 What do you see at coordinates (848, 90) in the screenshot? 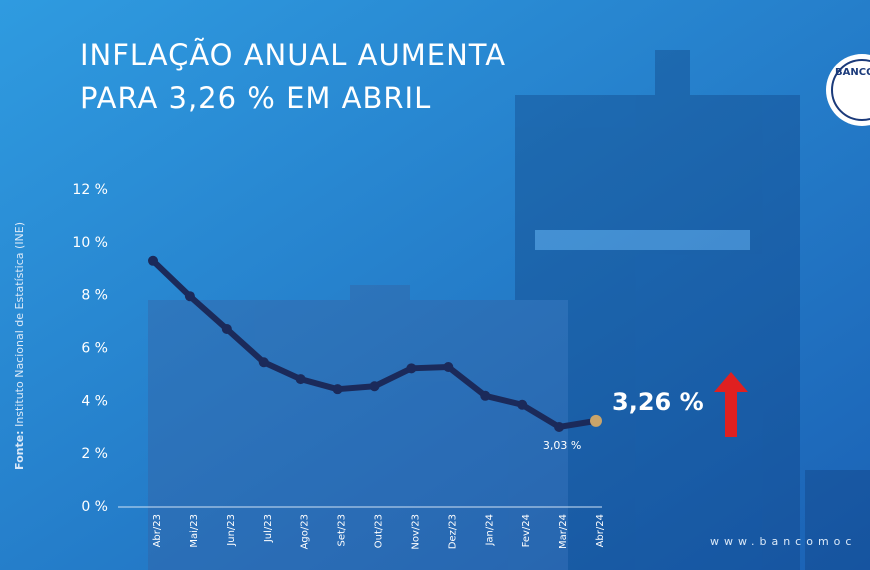
I see `logo: BANCO` at bounding box center [848, 90].